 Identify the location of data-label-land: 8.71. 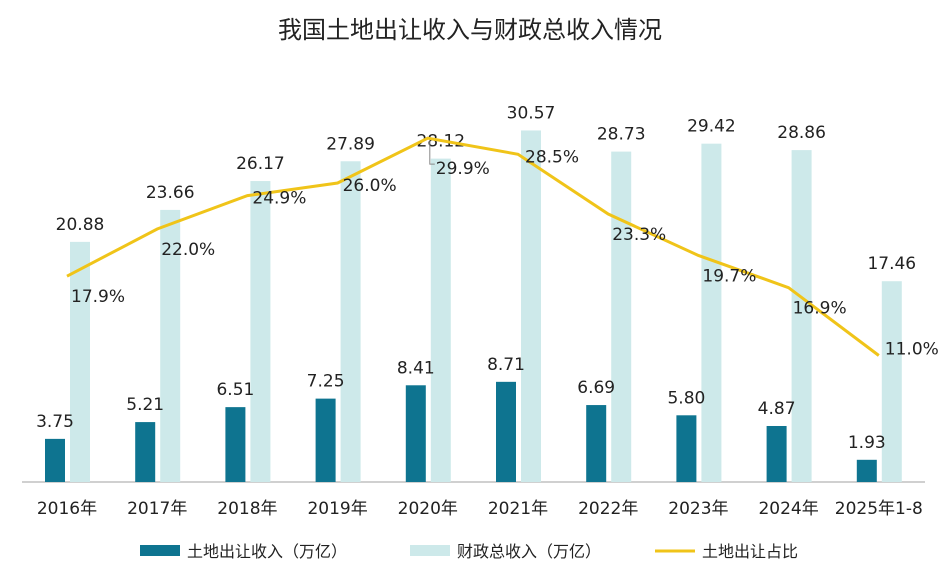
(506, 365).